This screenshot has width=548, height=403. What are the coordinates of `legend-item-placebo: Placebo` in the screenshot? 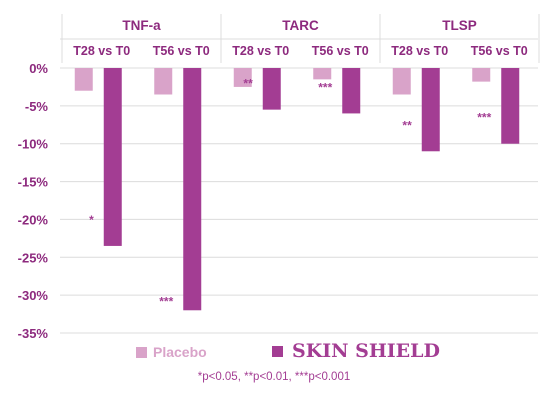 It's located at (171, 352).